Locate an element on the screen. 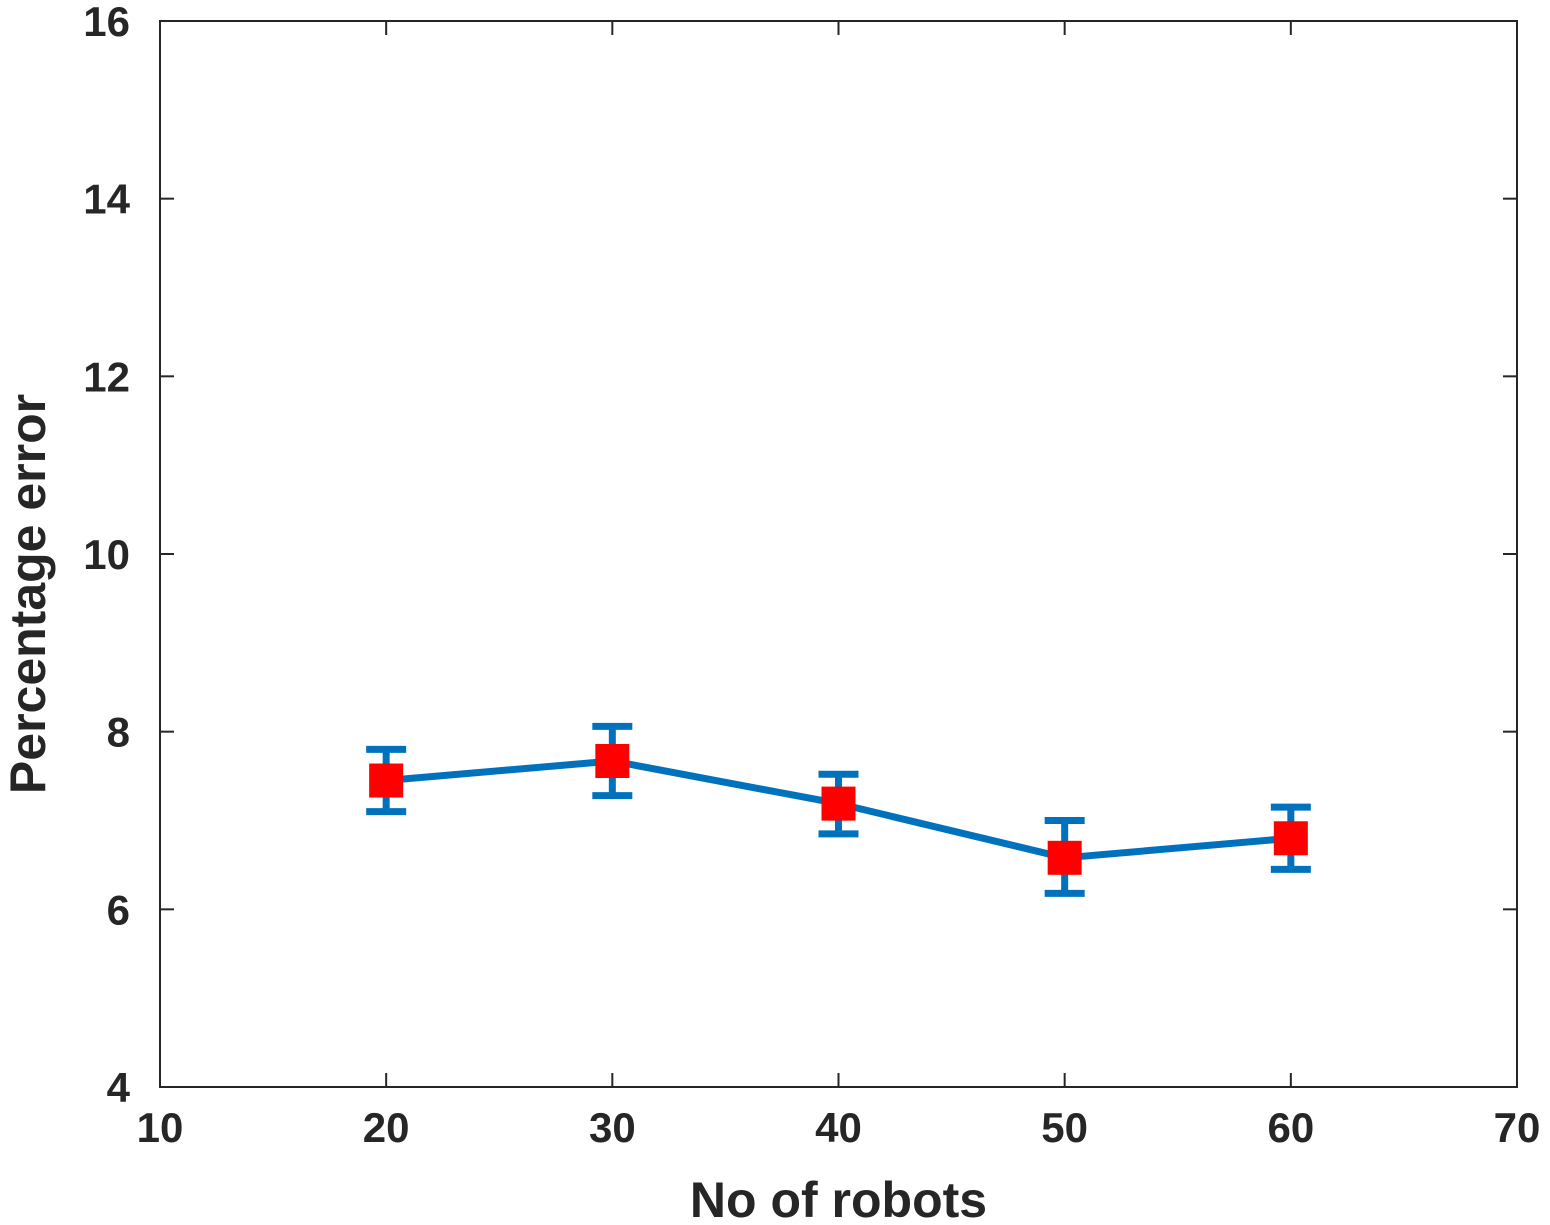 The height and width of the screenshot is (1225, 1550). x-tick-label: 40 is located at coordinates (838, 1127).